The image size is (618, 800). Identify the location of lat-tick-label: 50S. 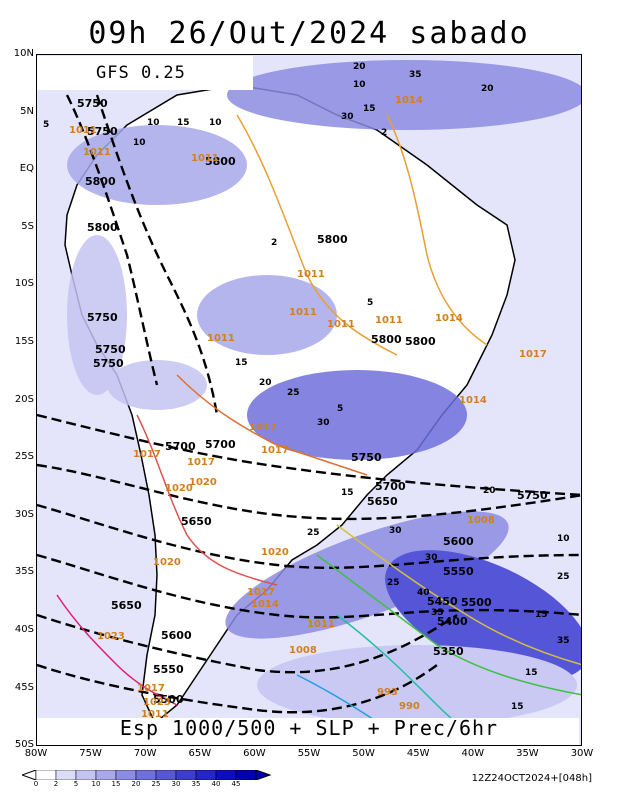
(24, 745).